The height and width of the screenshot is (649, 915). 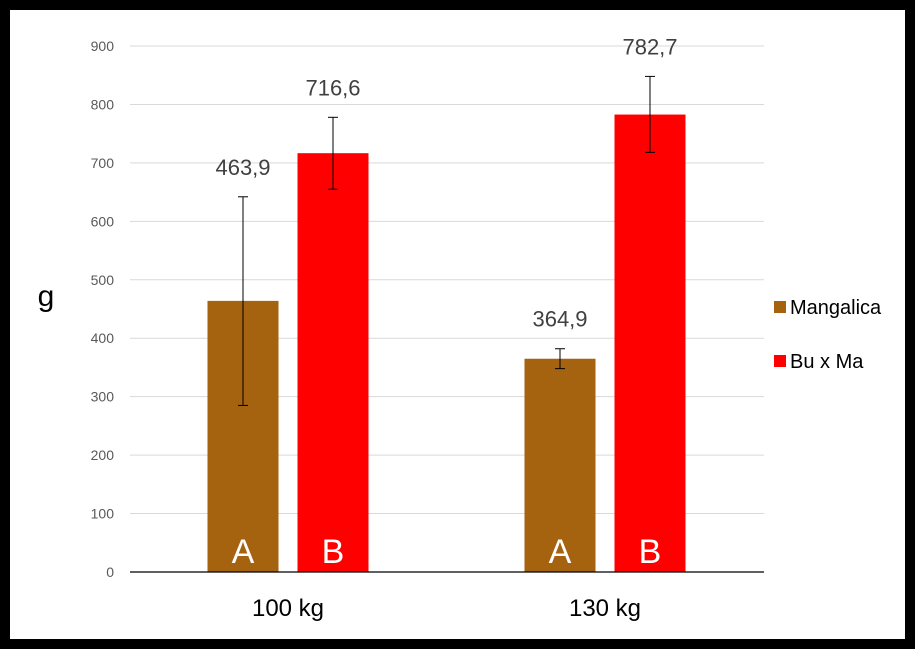 I want to click on significance-letter-1-1: B, so click(x=650, y=552).